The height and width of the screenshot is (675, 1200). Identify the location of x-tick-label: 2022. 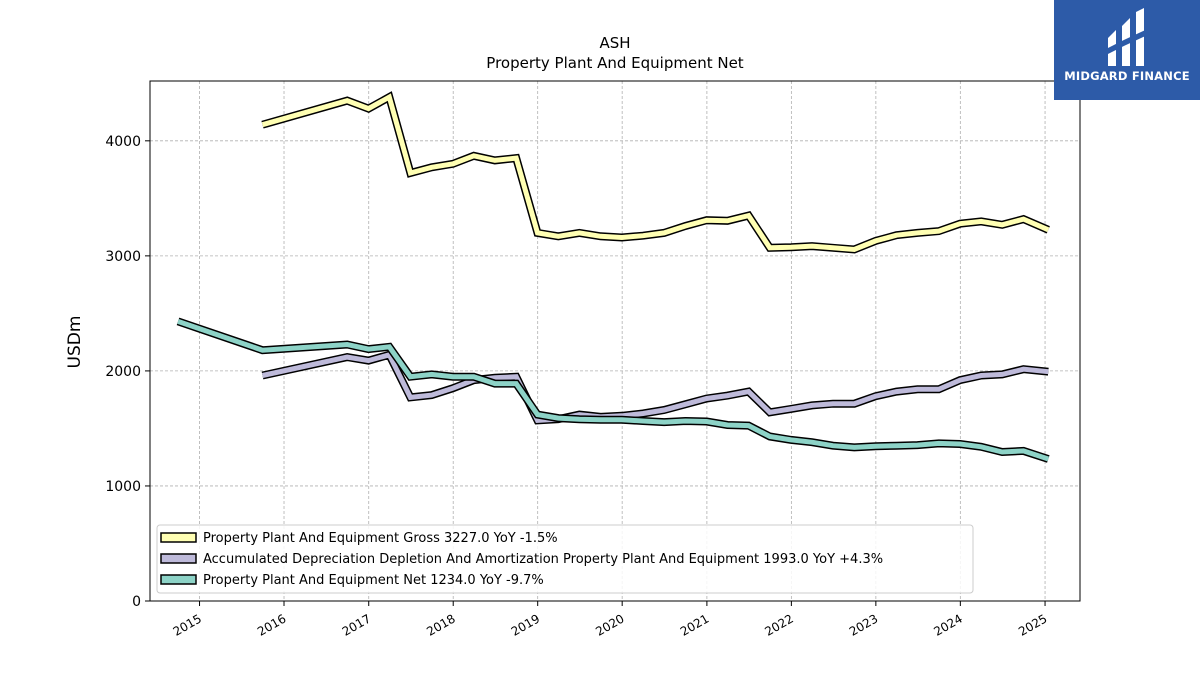
(778, 624).